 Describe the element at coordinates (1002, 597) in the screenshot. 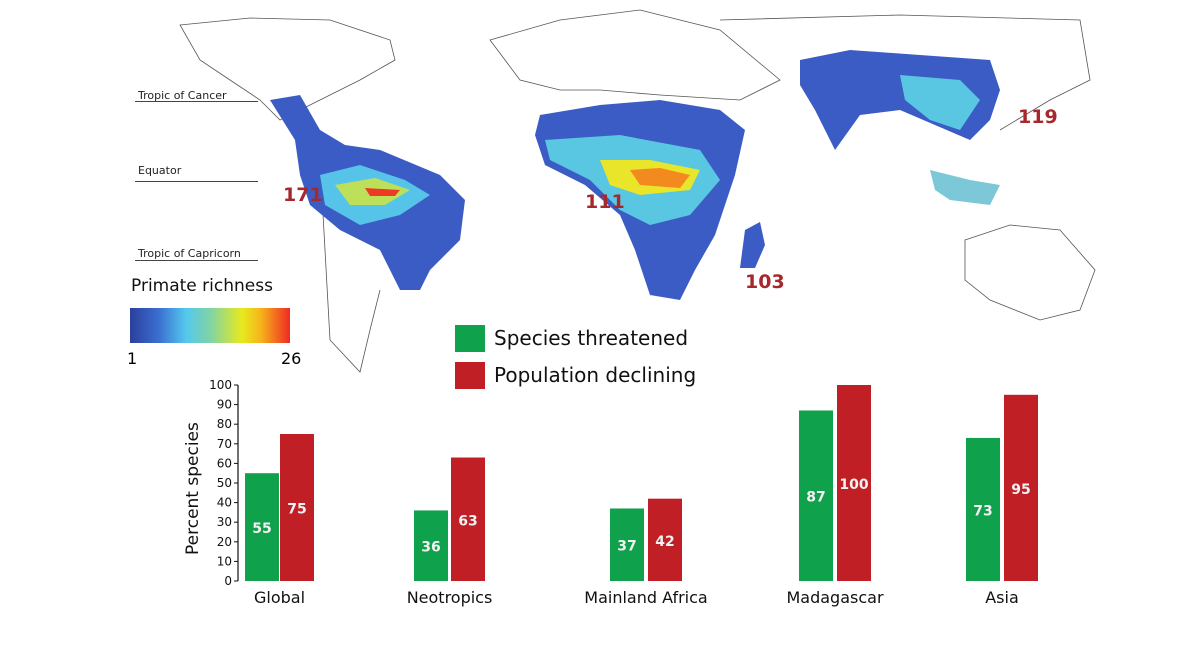

I see `category-label: Asia` at that location.